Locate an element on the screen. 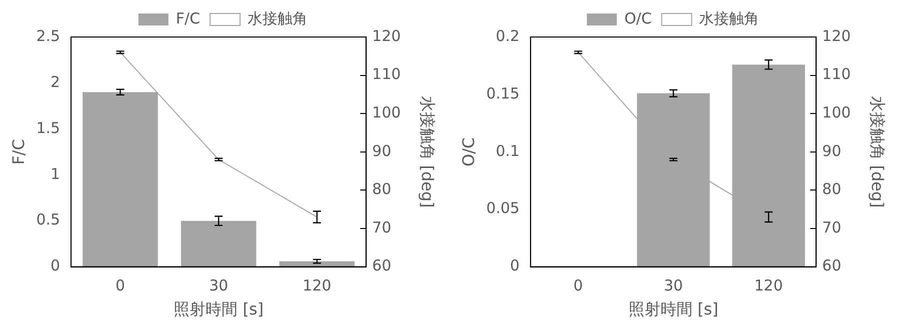 Image resolution: width=900 pixels, height=324 pixels. legend-label: O/C is located at coordinates (638, 18).